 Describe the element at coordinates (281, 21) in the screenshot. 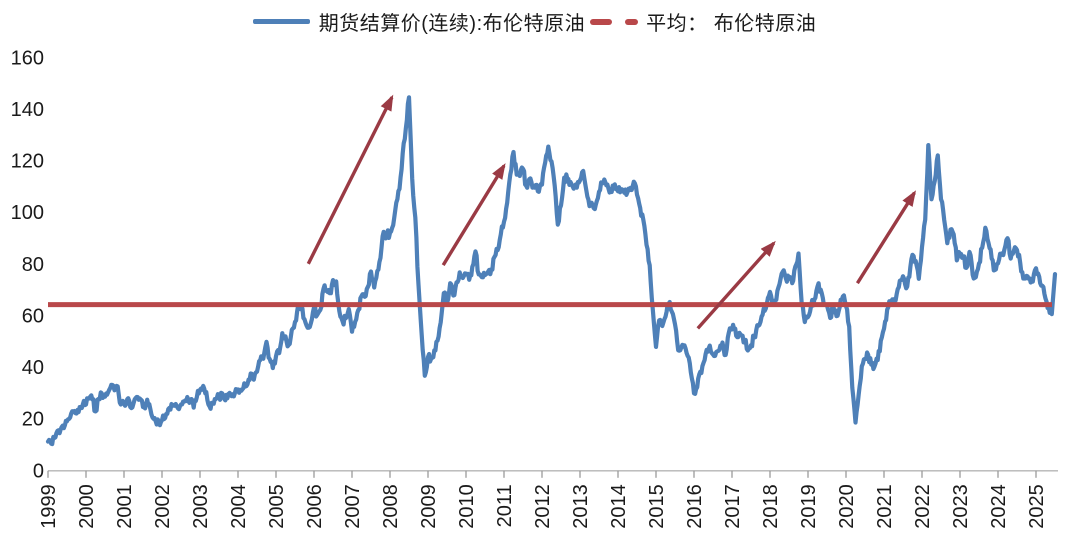

I see `price-series-key-icon` at that location.